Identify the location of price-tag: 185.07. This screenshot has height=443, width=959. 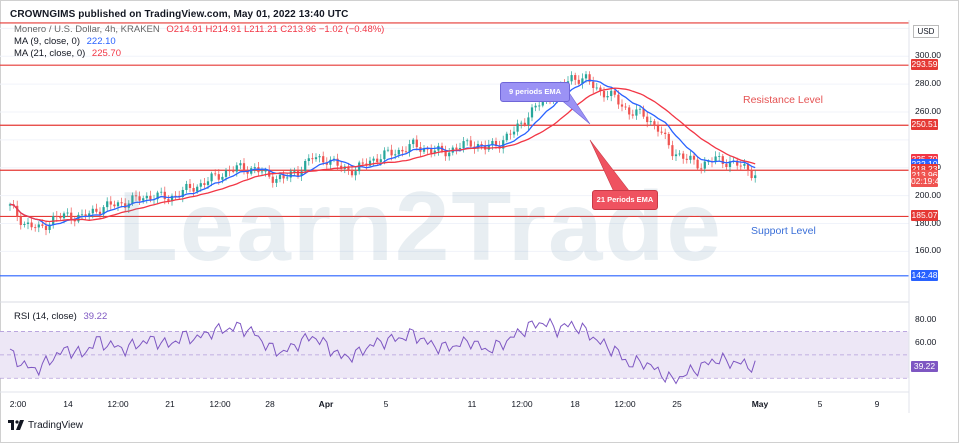
(924, 216).